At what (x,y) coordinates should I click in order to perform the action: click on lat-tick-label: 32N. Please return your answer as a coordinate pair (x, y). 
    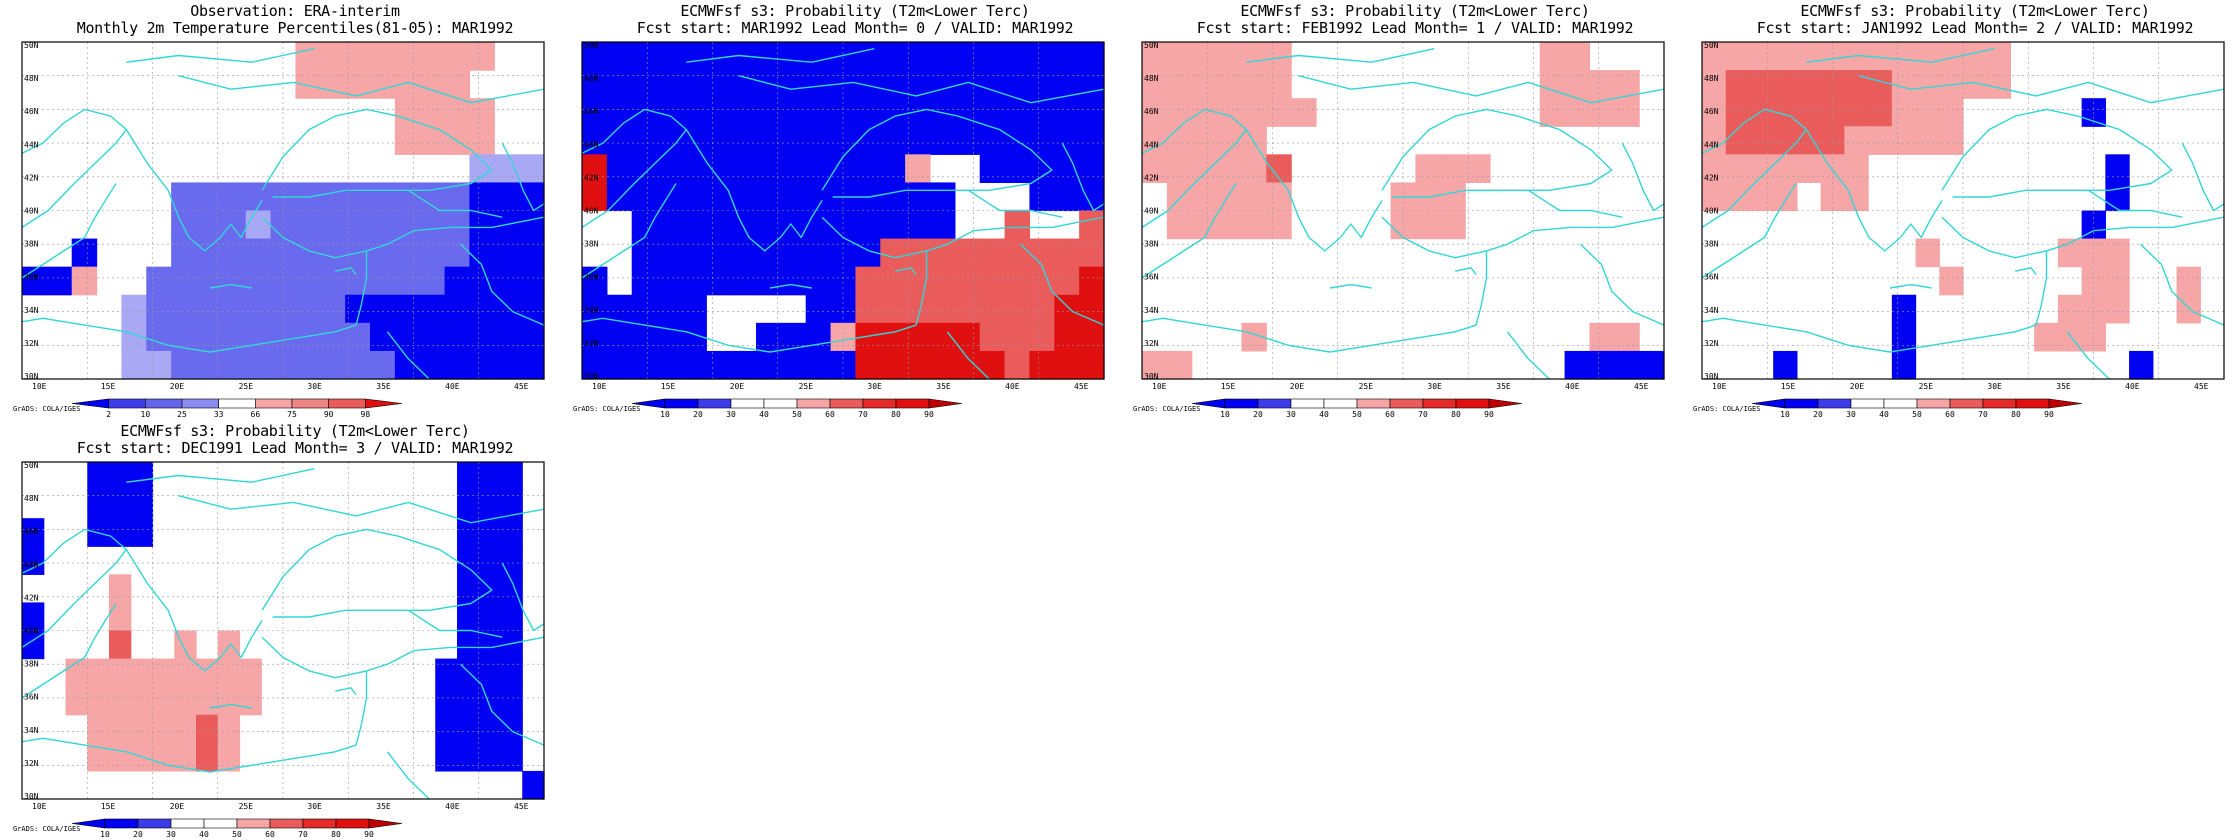
    Looking at the image, I should click on (1711, 343).